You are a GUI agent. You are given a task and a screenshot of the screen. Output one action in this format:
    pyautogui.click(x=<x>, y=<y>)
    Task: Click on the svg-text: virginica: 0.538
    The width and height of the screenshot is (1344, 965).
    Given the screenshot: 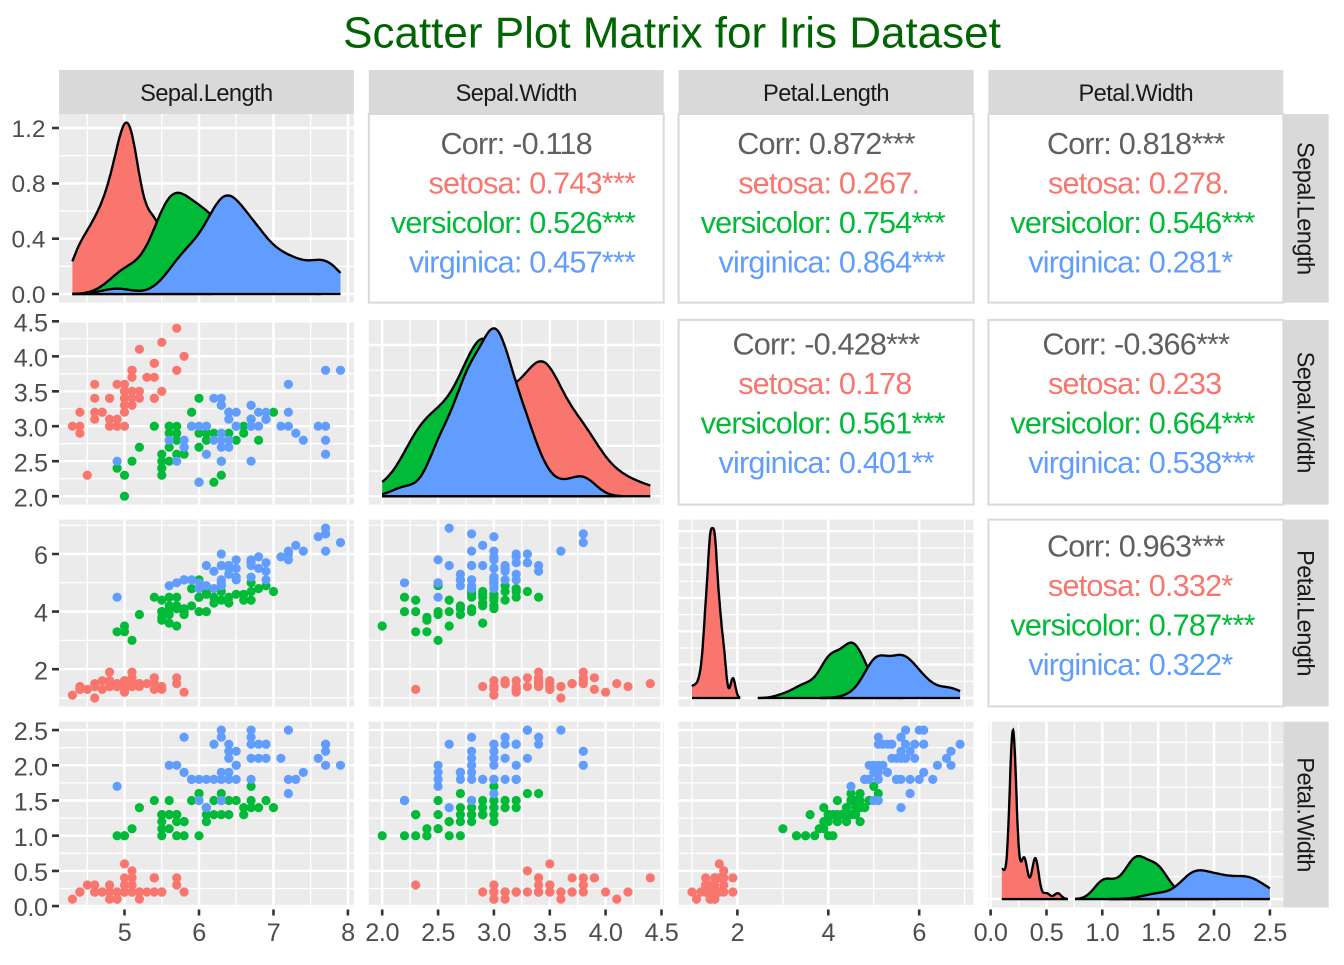 What is the action you would take?
    pyautogui.click(x=1124, y=463)
    